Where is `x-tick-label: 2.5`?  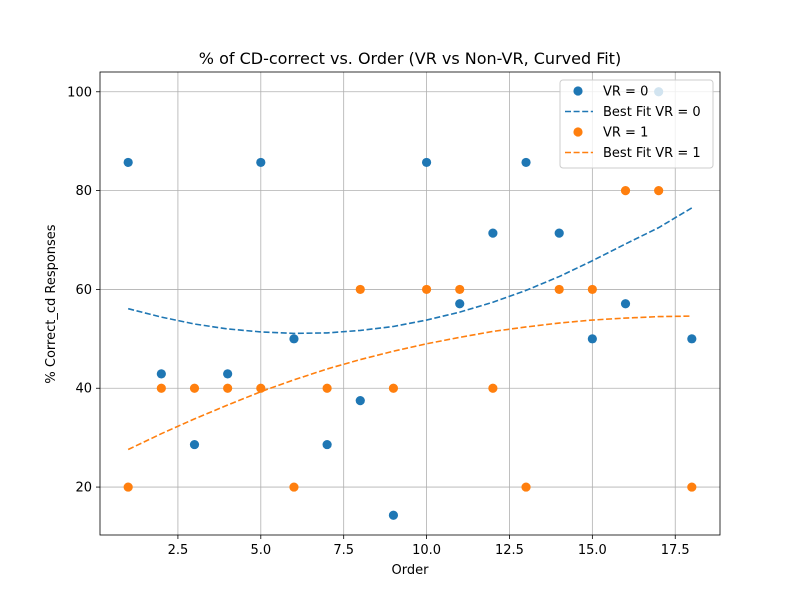
x-tick-label: 2.5 is located at coordinates (178, 550).